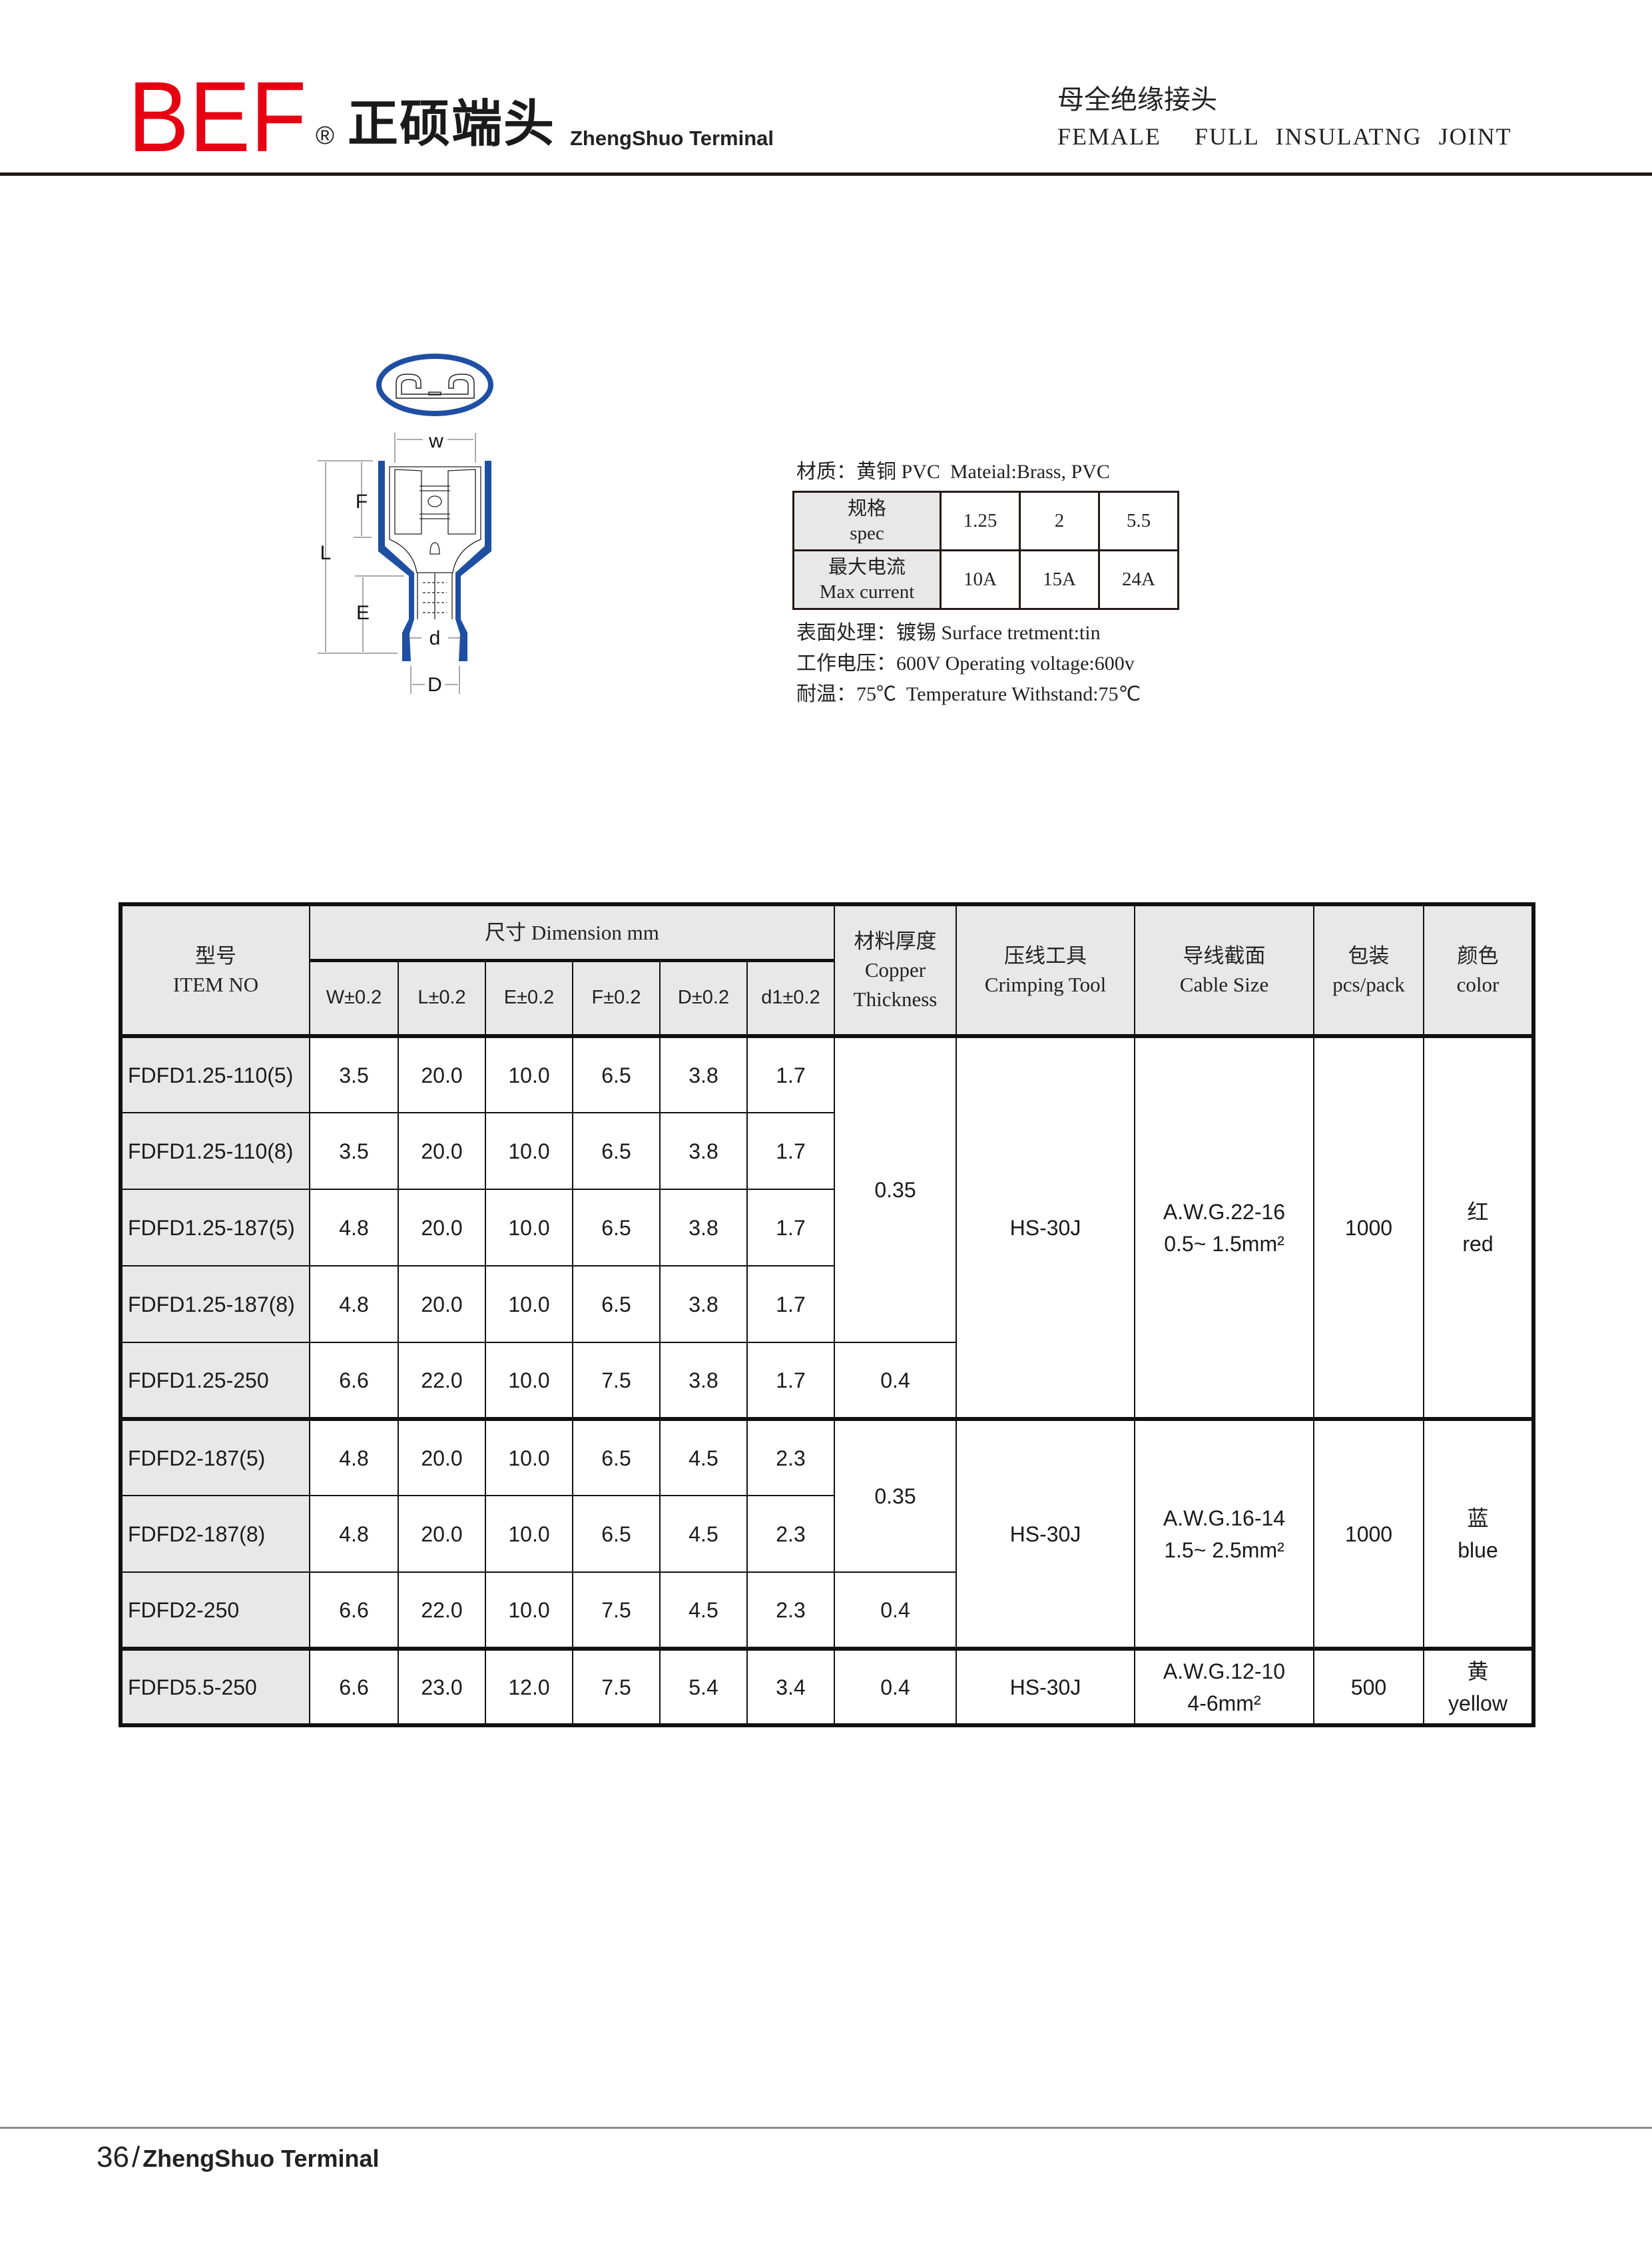 The height and width of the screenshot is (2242, 1652). What do you see at coordinates (703, 1687) in the screenshot?
I see `dimension-value: 5.4` at bounding box center [703, 1687].